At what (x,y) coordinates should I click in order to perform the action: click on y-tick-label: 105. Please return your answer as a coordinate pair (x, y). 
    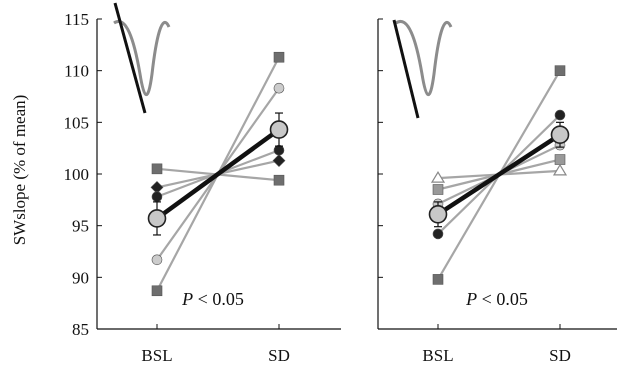
    Looking at the image, I should click on (77, 122).